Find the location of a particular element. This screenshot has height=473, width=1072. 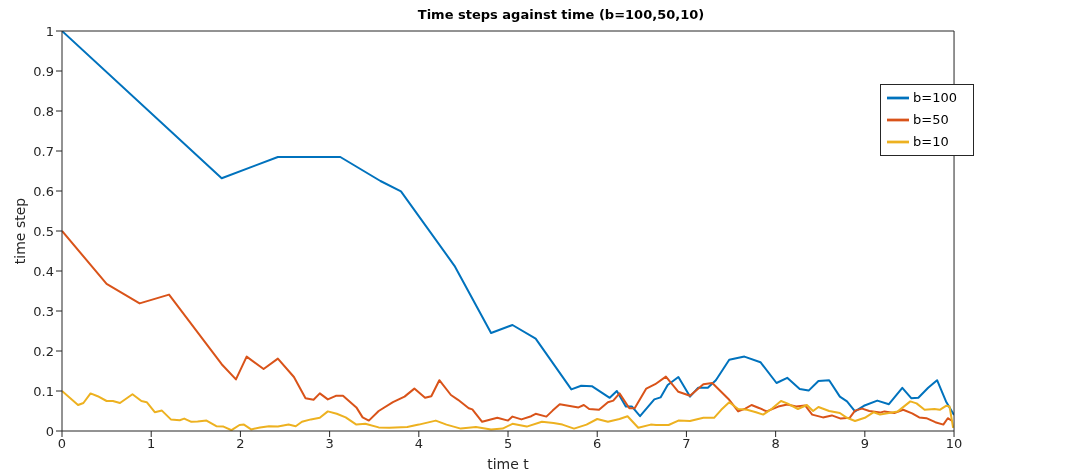

x-tick-label: 10 is located at coordinates (954, 444).